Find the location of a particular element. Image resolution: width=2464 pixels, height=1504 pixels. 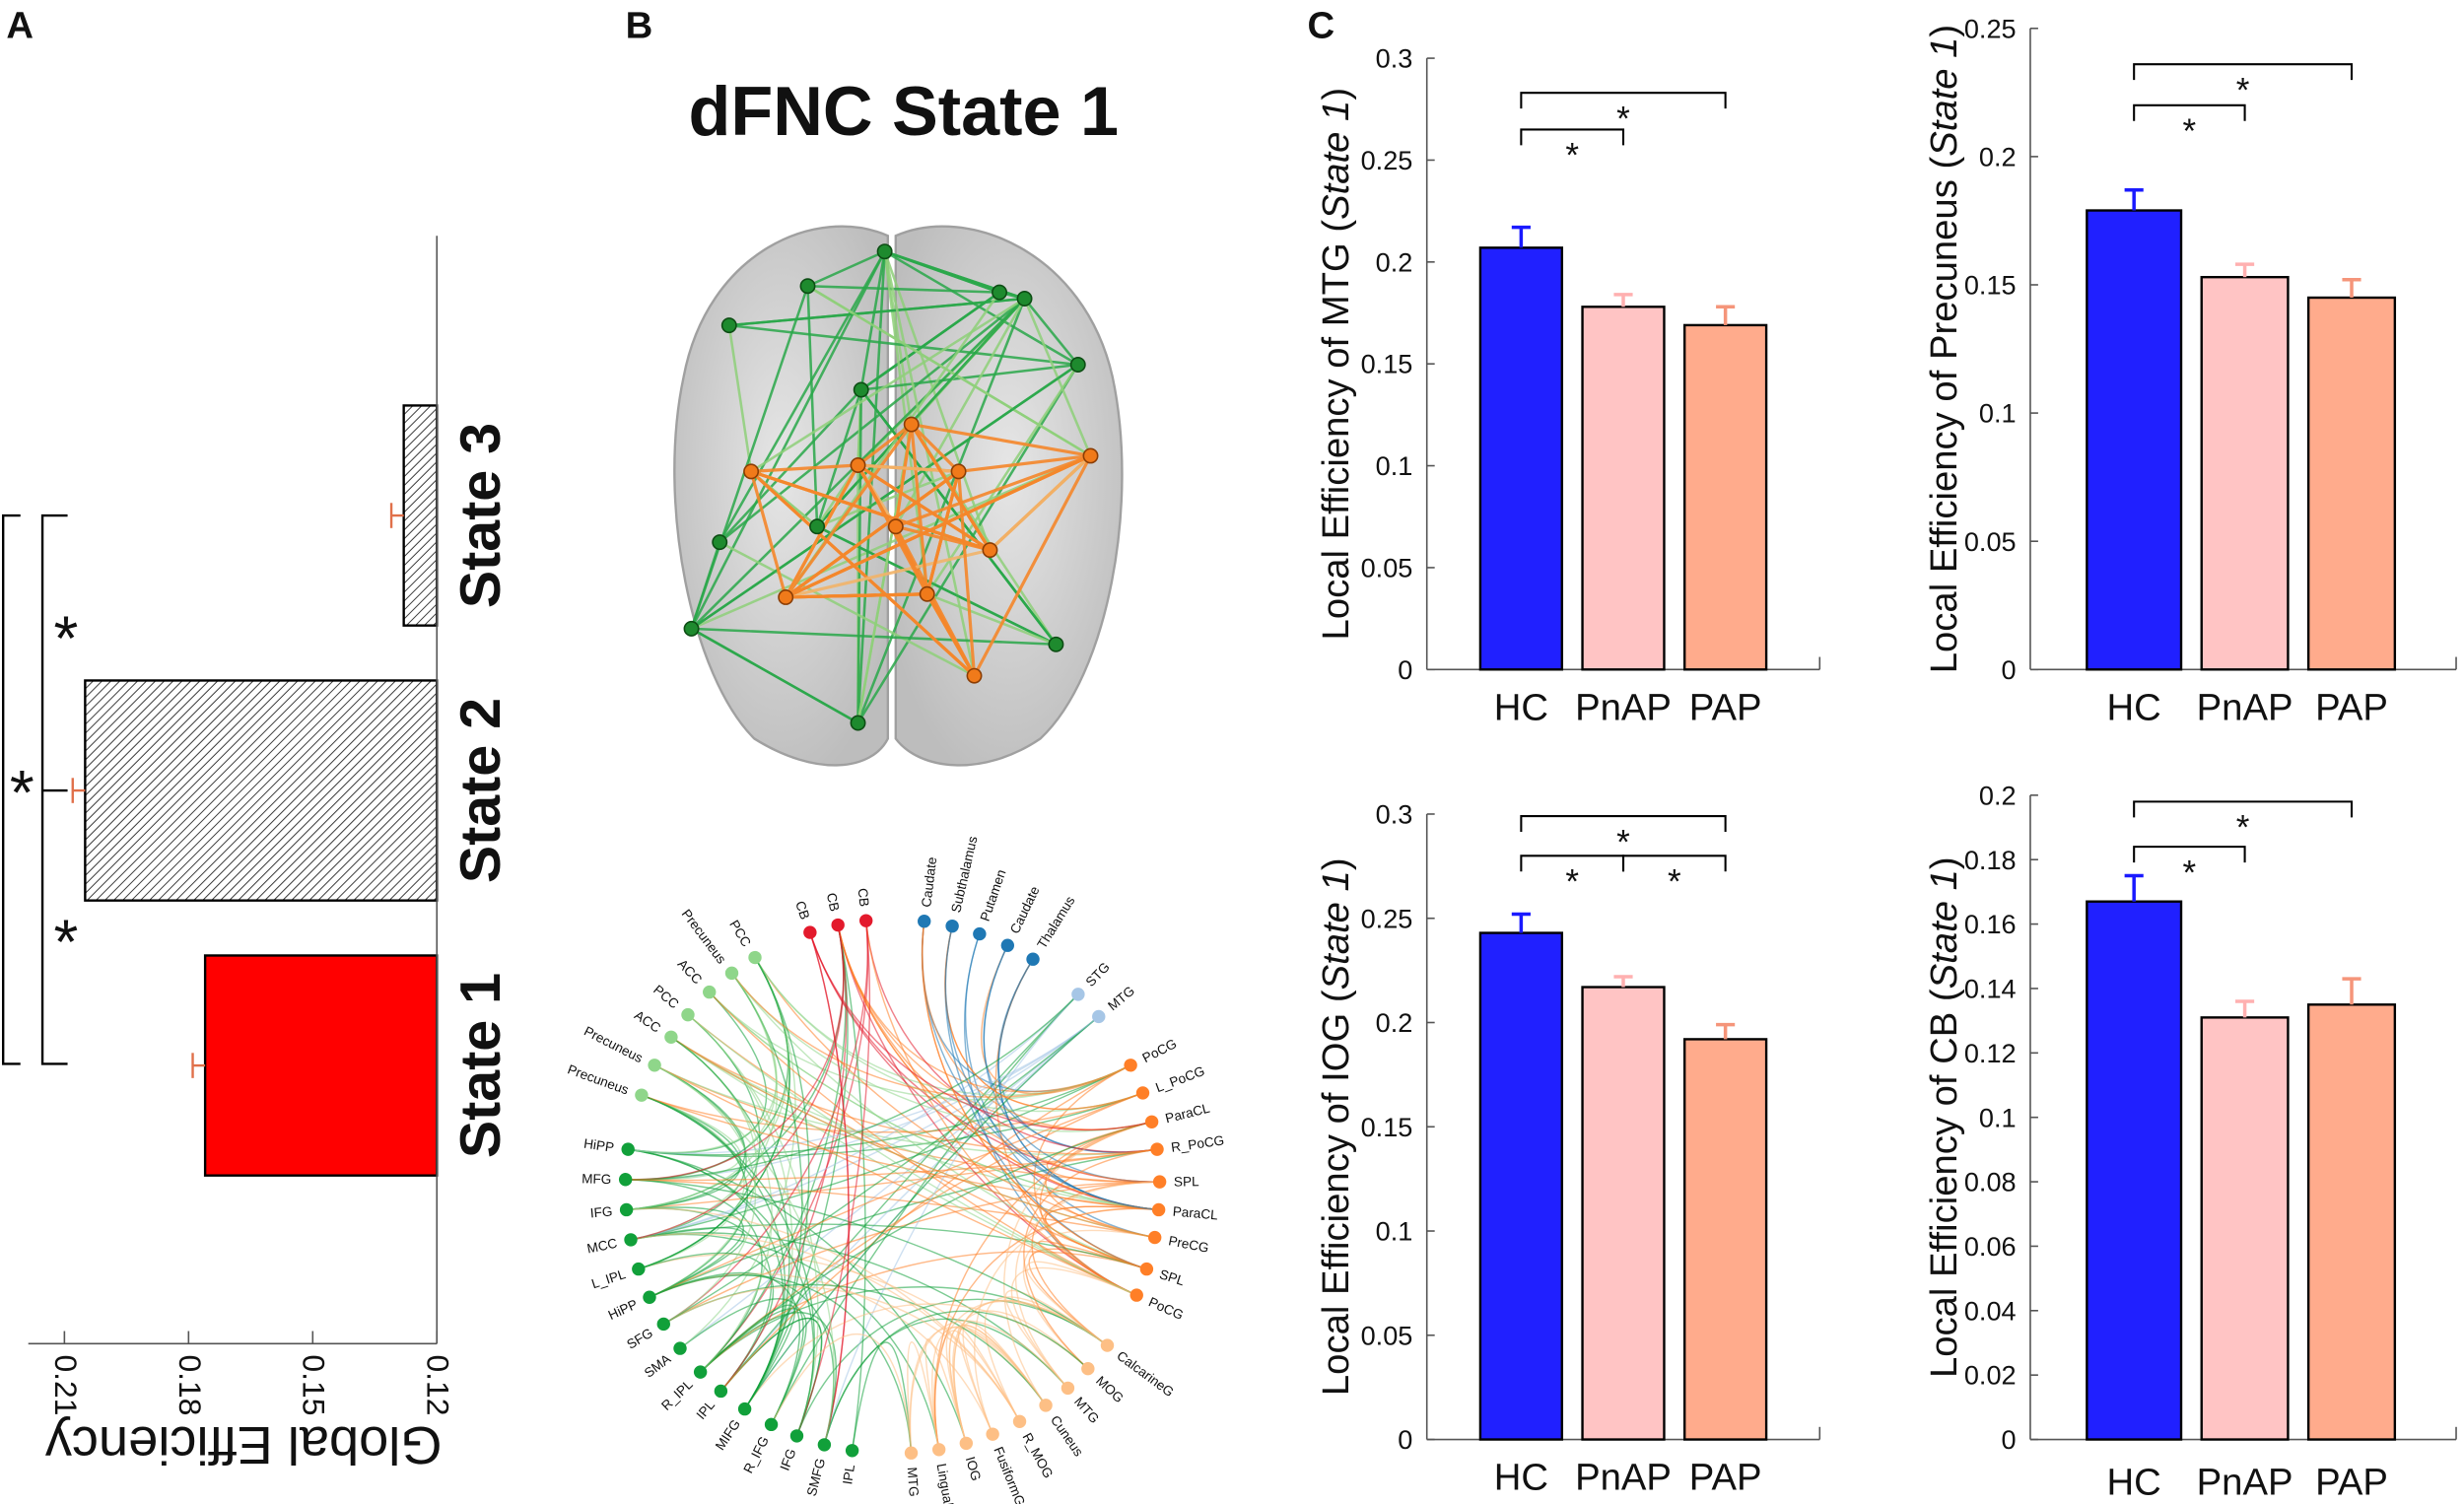

x-tick-label: PnAP is located at coordinates (2245, 1482).